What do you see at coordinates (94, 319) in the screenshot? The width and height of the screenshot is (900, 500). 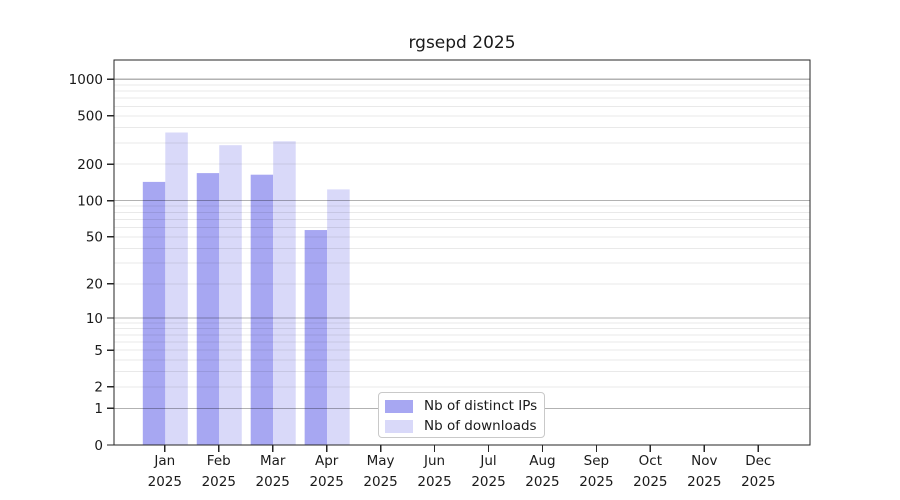 I see `y-tick-label-10: 10` at bounding box center [94, 319].